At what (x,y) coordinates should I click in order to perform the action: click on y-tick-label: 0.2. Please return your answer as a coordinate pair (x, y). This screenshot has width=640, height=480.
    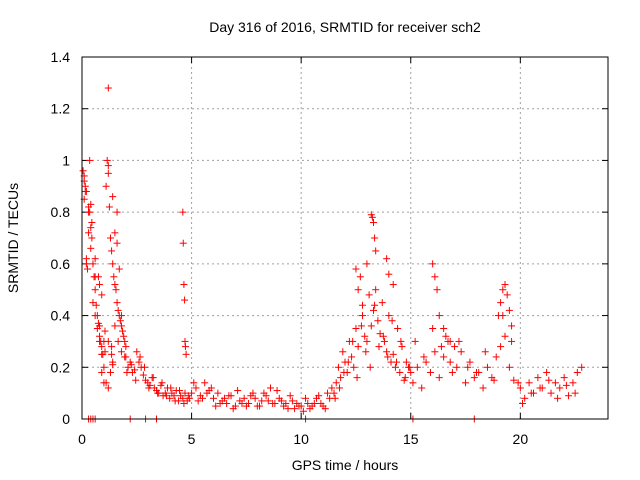
    Looking at the image, I should click on (61, 367).